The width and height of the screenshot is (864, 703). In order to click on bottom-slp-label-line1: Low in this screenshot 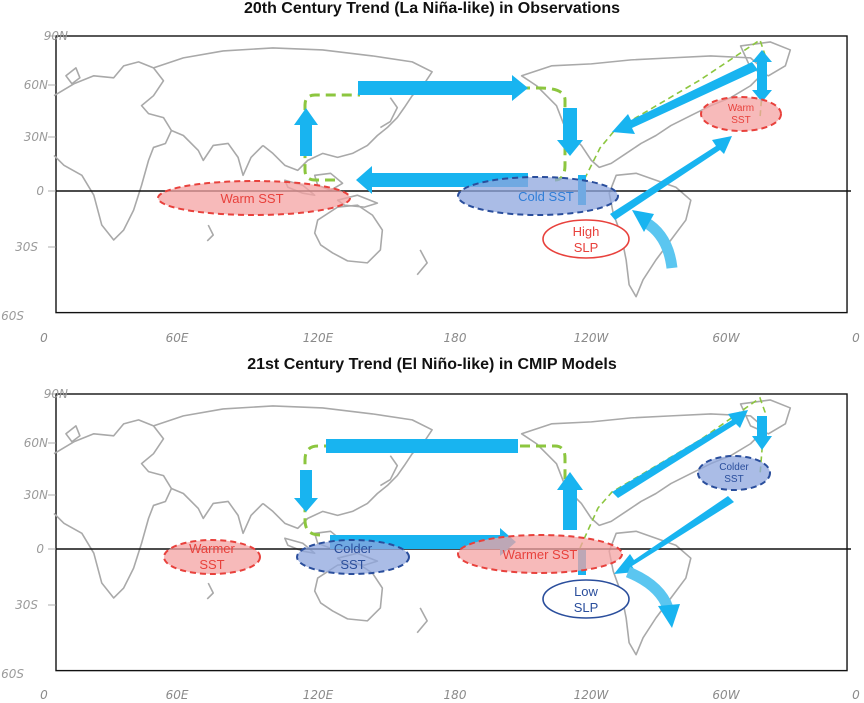, I will do `click(586, 591)`.